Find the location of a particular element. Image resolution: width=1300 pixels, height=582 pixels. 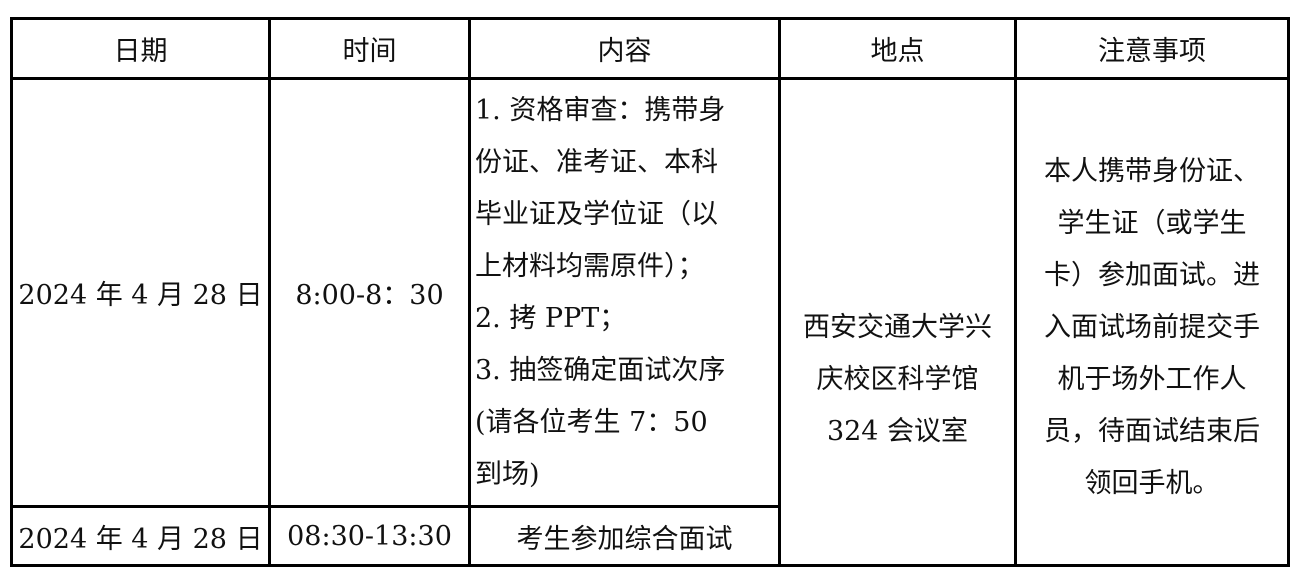

content-line: 上材料均需原件）； is located at coordinates (590, 266).